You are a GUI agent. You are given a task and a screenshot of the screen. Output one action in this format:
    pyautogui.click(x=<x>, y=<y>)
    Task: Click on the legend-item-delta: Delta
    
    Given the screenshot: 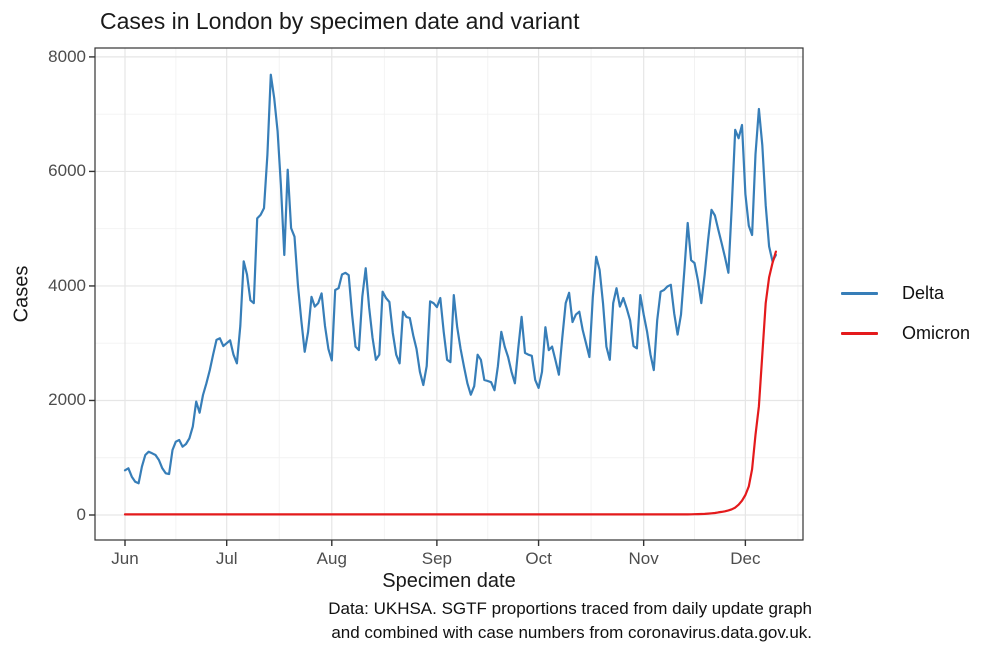 What is the action you would take?
    pyautogui.click(x=905, y=293)
    